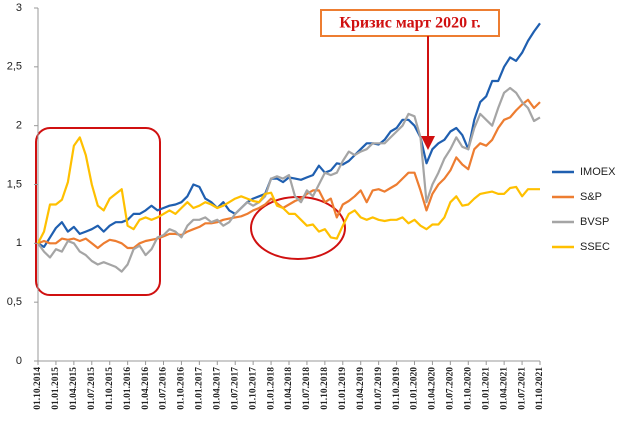  Describe the element at coordinates (92, 388) in the screenshot. I see `x-tick-label: 01.07.2015` at that location.